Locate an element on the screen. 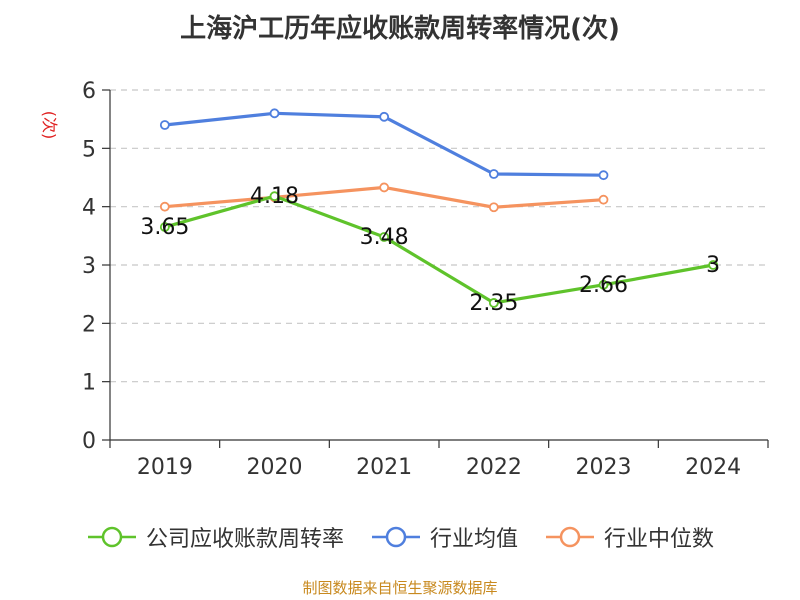  legend-item: 公司应收账款周转率 is located at coordinates (215, 537).